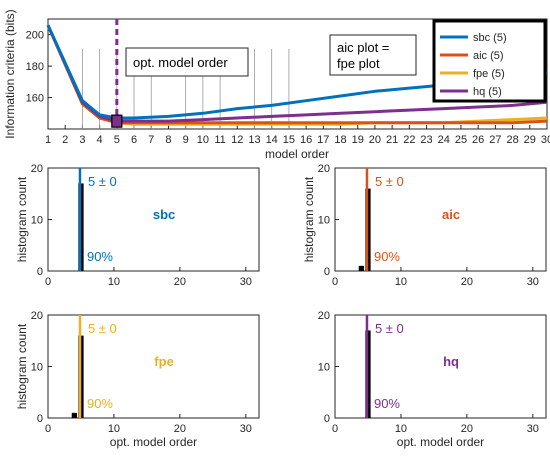 The image size is (550, 464). I want to click on top-x-tick-label: 27, so click(495, 140).